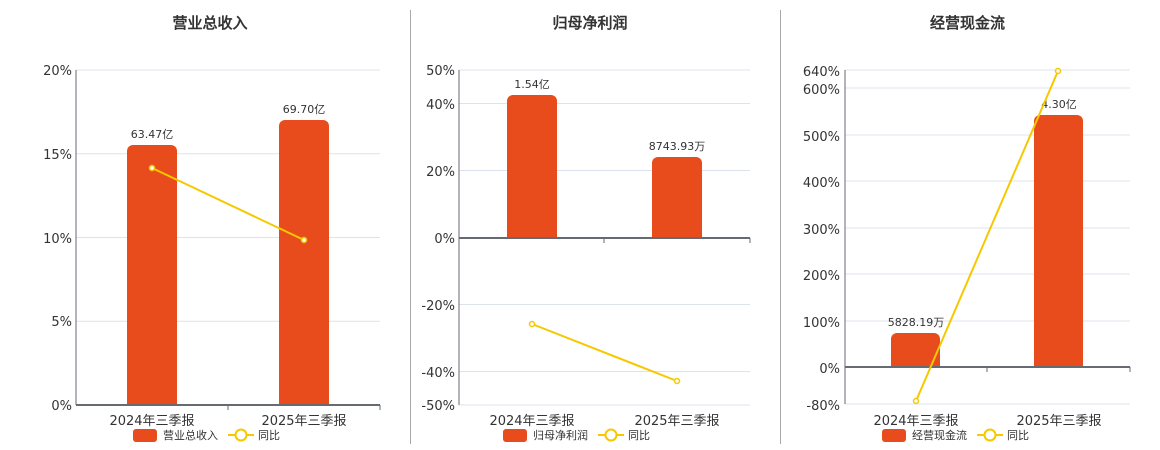 The width and height of the screenshot is (1160, 450). Describe the element at coordinates (821, 276) in the screenshot. I see `y-tick: 200%` at that location.